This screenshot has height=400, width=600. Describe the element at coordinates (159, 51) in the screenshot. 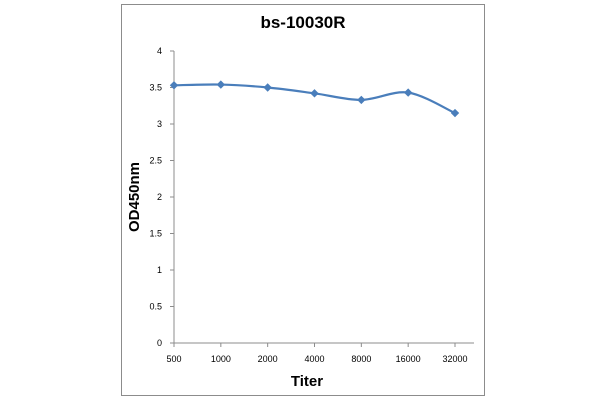

I see `y-tick-label: 4` at that location.